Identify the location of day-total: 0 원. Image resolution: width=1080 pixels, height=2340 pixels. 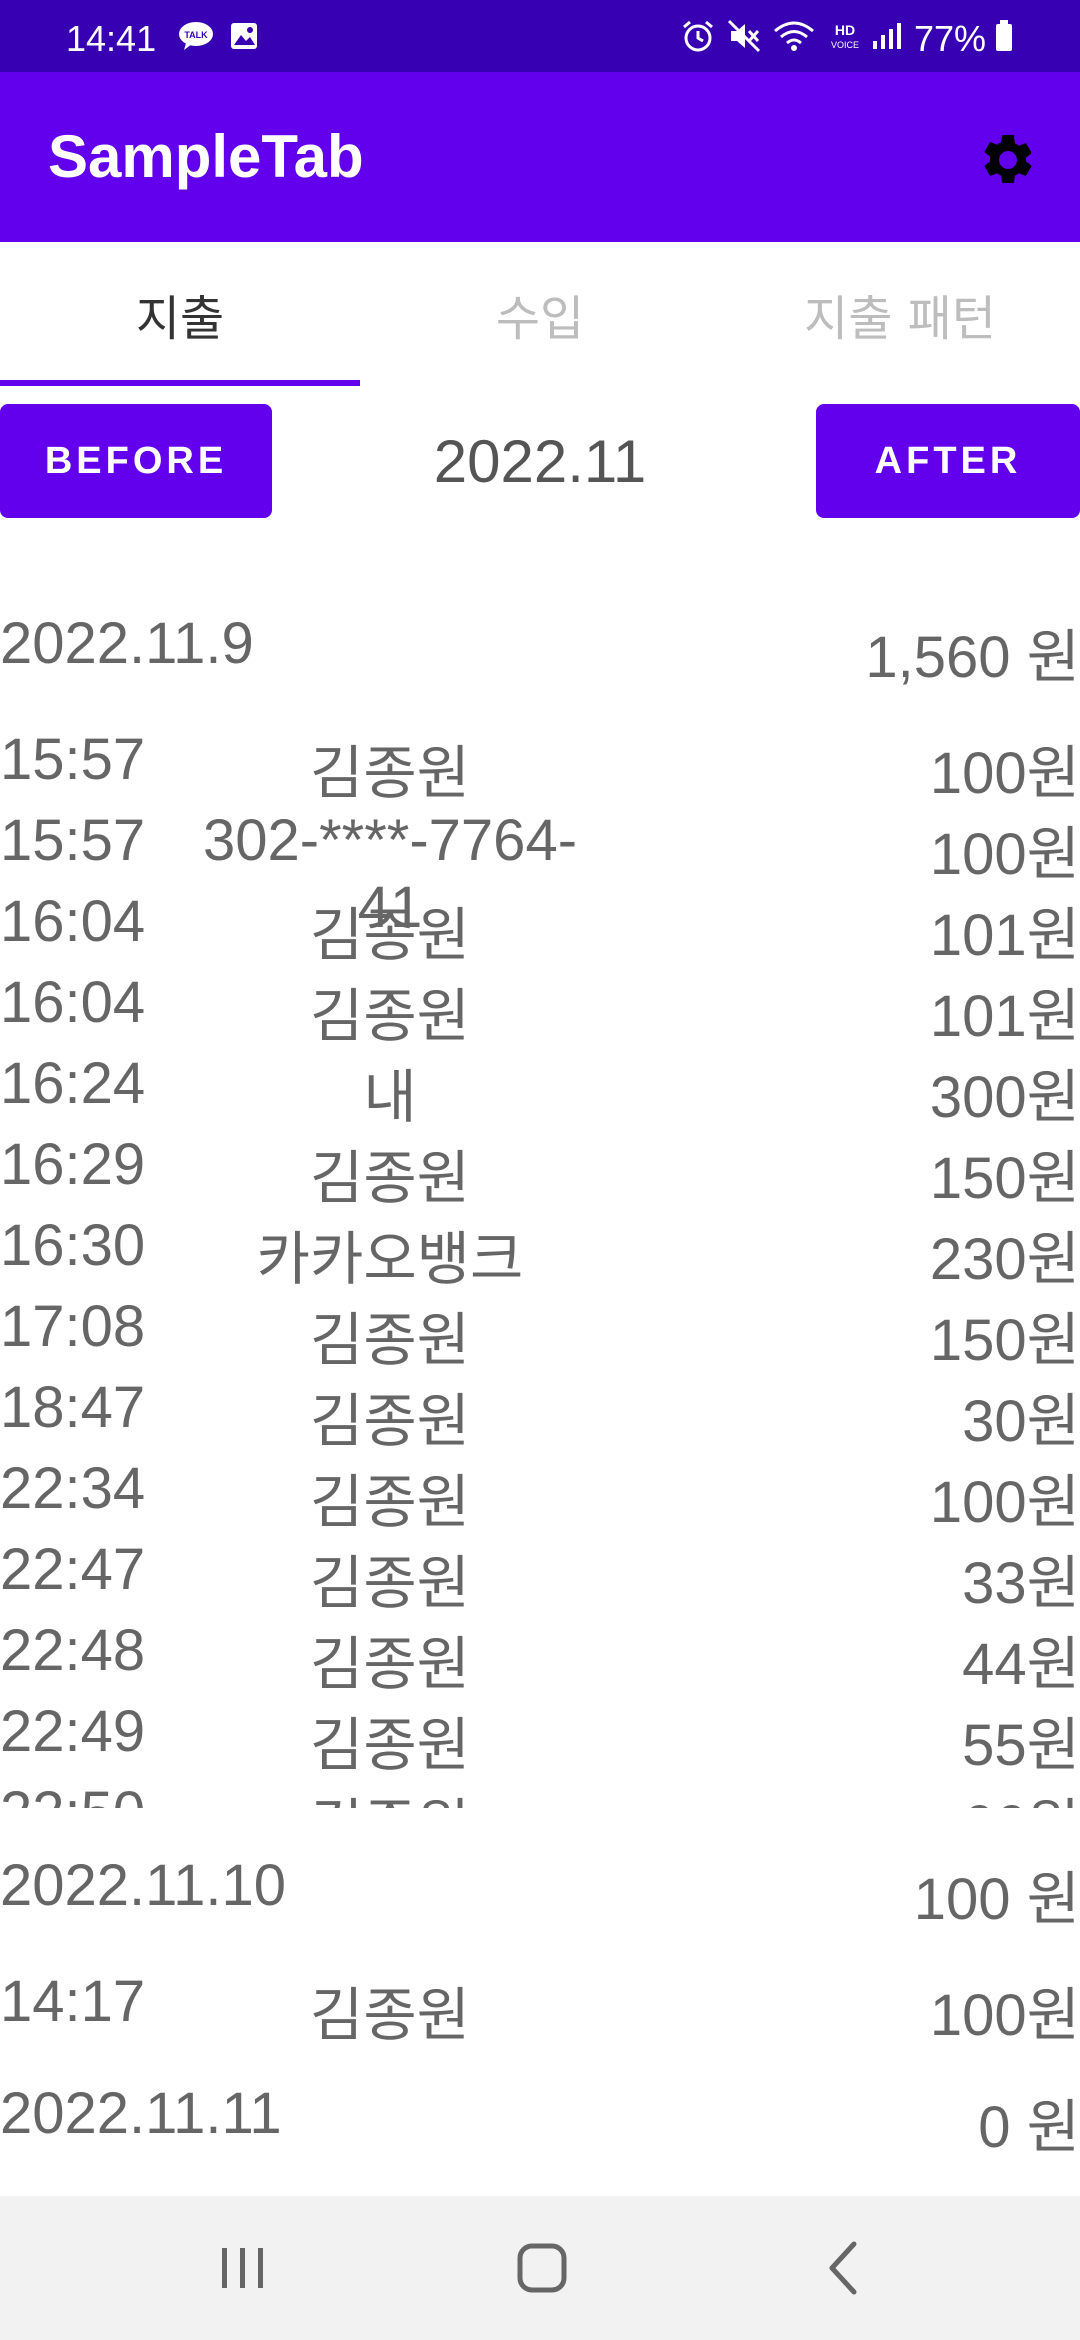
(1029, 2127).